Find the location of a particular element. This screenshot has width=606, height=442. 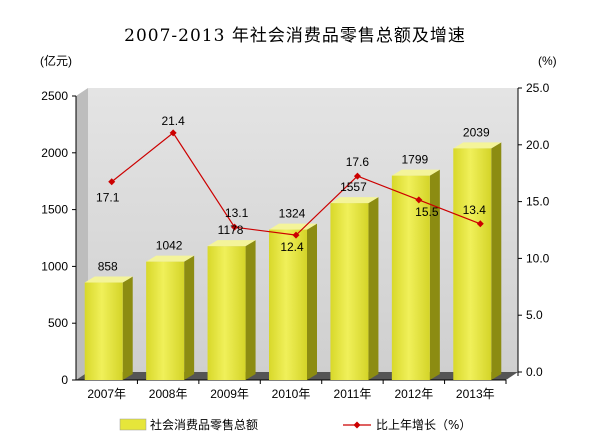

left-axis-unit: (亿元) is located at coordinates (56, 60).